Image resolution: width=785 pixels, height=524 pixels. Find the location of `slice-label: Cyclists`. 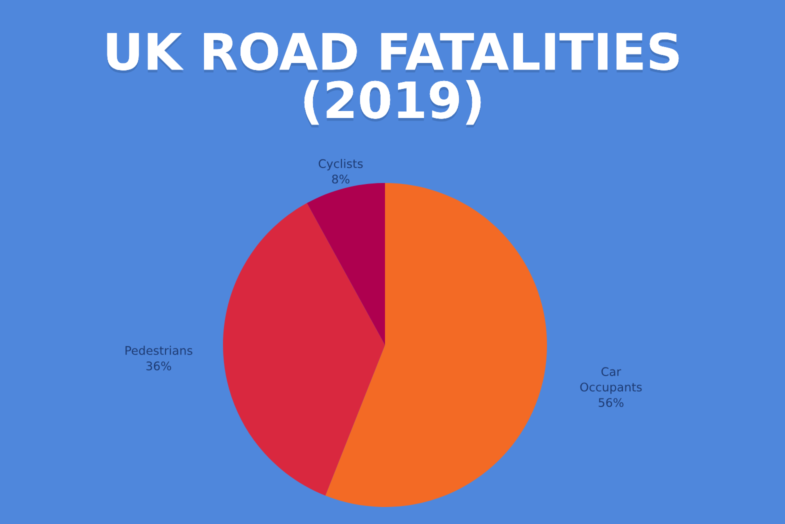

slice-label: Cyclists is located at coordinates (340, 164).